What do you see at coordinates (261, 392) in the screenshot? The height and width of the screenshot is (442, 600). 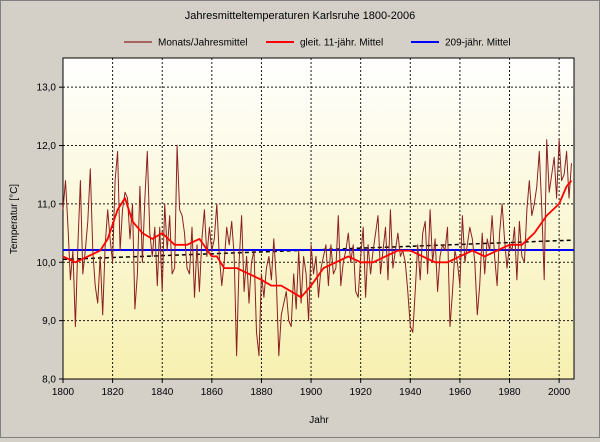 I see `x-tick-label: 1880` at bounding box center [261, 392].